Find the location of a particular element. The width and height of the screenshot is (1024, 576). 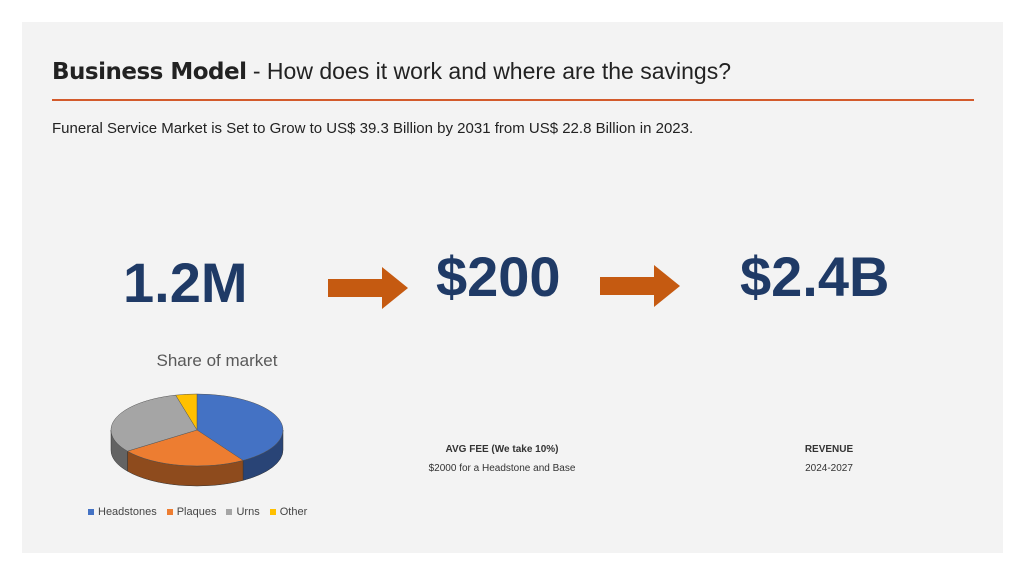

revenue-caption-sub: 2024-2027 is located at coordinates (829, 468).